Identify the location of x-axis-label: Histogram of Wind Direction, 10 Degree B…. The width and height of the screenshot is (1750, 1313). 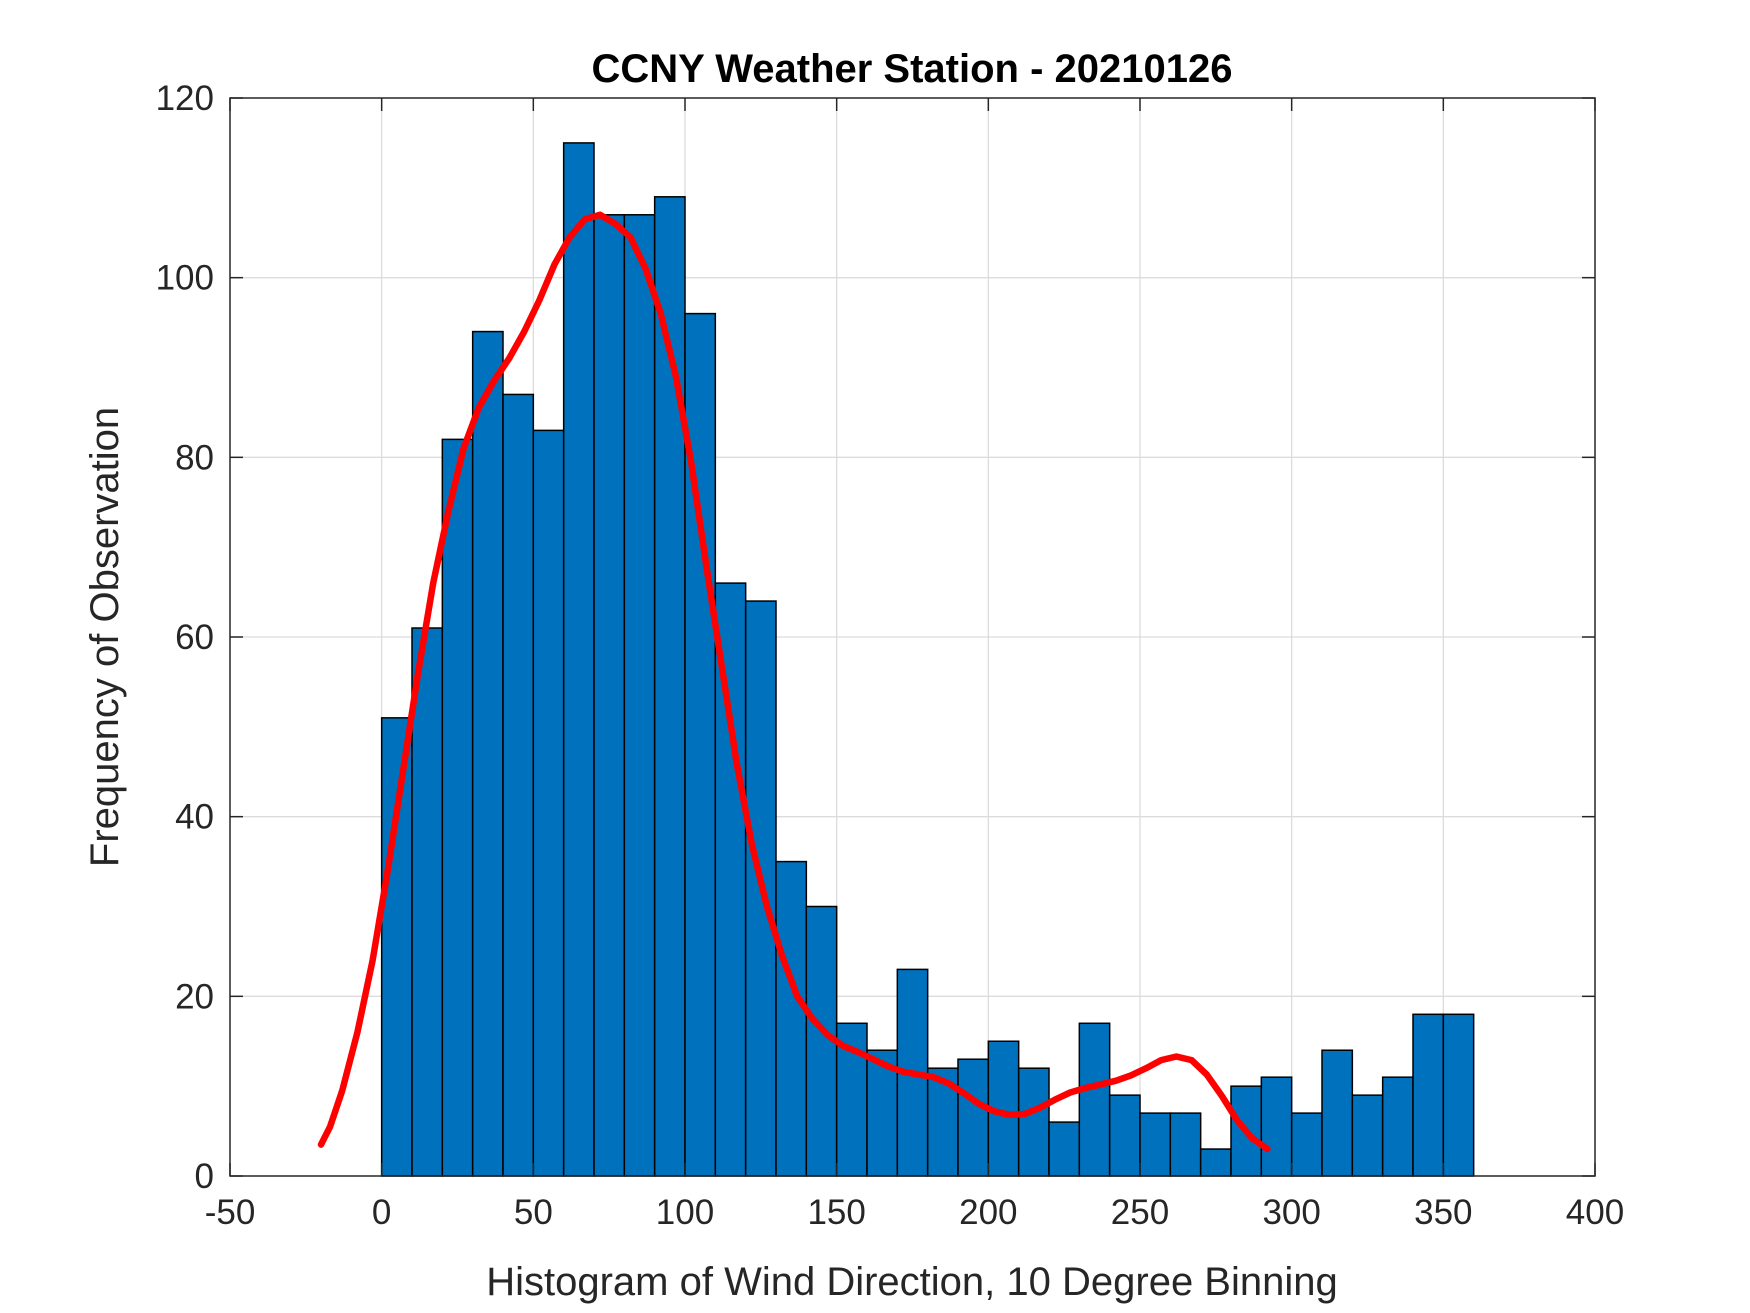
(912, 1282).